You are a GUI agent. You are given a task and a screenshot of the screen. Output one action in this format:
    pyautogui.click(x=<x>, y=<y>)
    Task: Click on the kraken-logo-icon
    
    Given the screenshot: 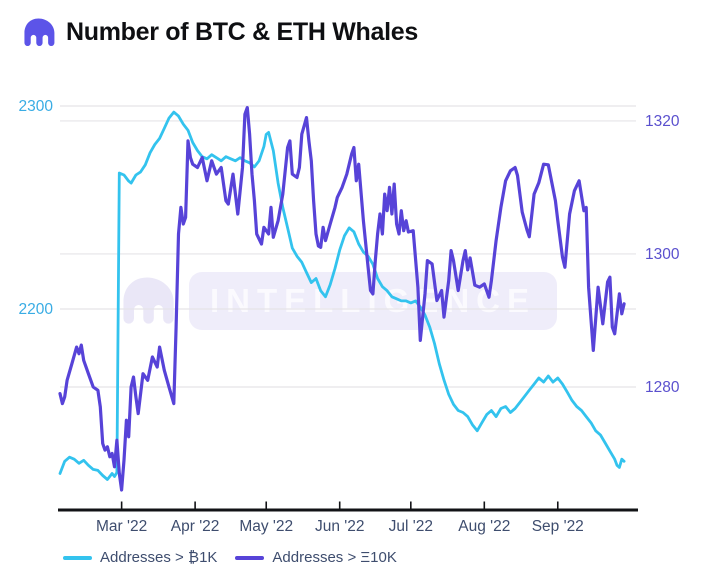 What is the action you would take?
    pyautogui.click(x=38, y=32)
    